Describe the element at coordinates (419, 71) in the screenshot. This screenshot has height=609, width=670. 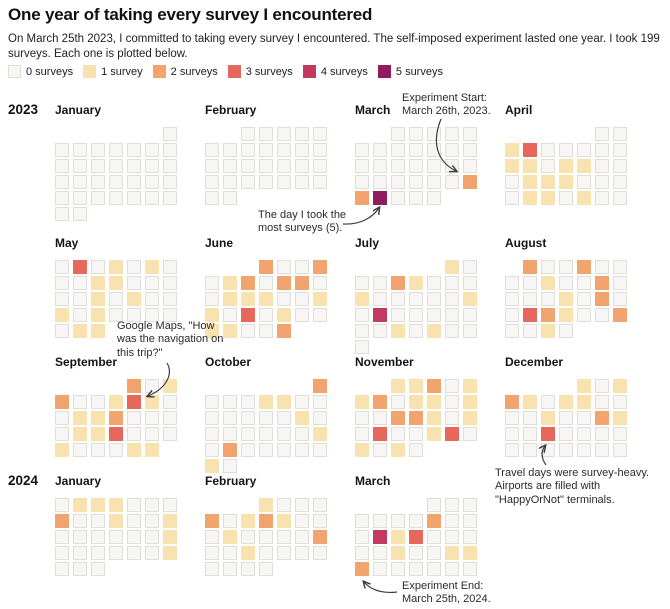
I see `legend-label: 5 surveys` at that location.